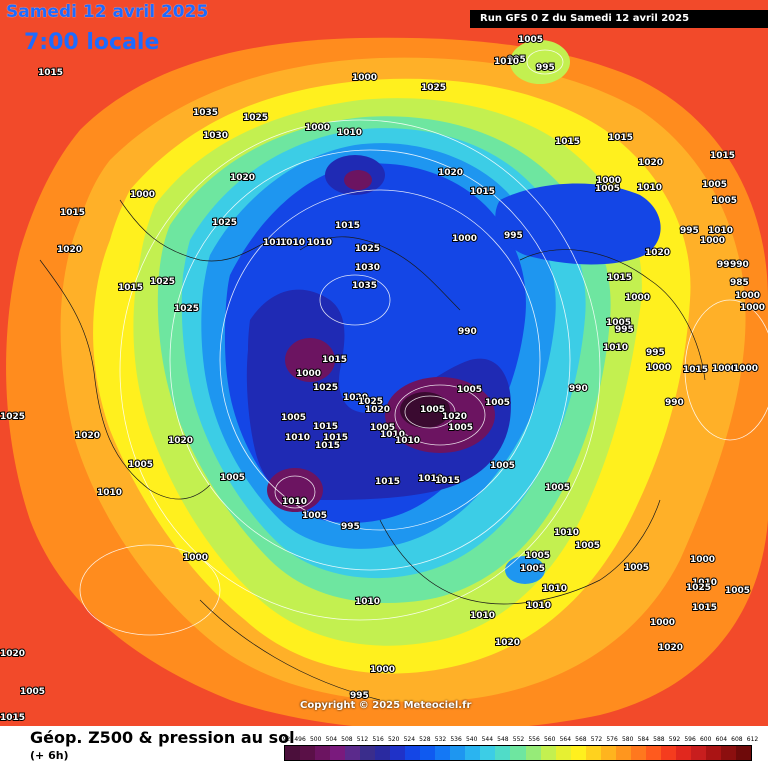  Describe the element at coordinates (386, 705) in the screenshot. I see `copyright-notice: Copyright © 2025 Meteociel.fr` at that location.